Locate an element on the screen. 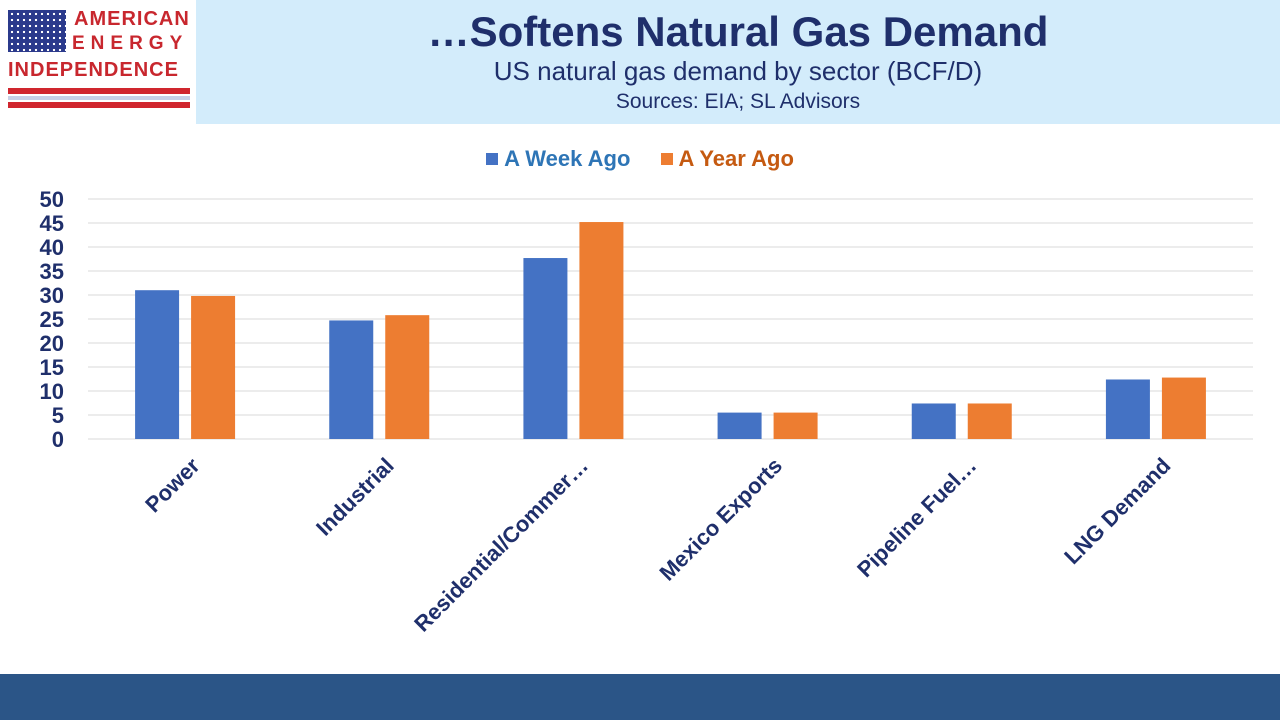  flag-icon is located at coordinates (37, 31).